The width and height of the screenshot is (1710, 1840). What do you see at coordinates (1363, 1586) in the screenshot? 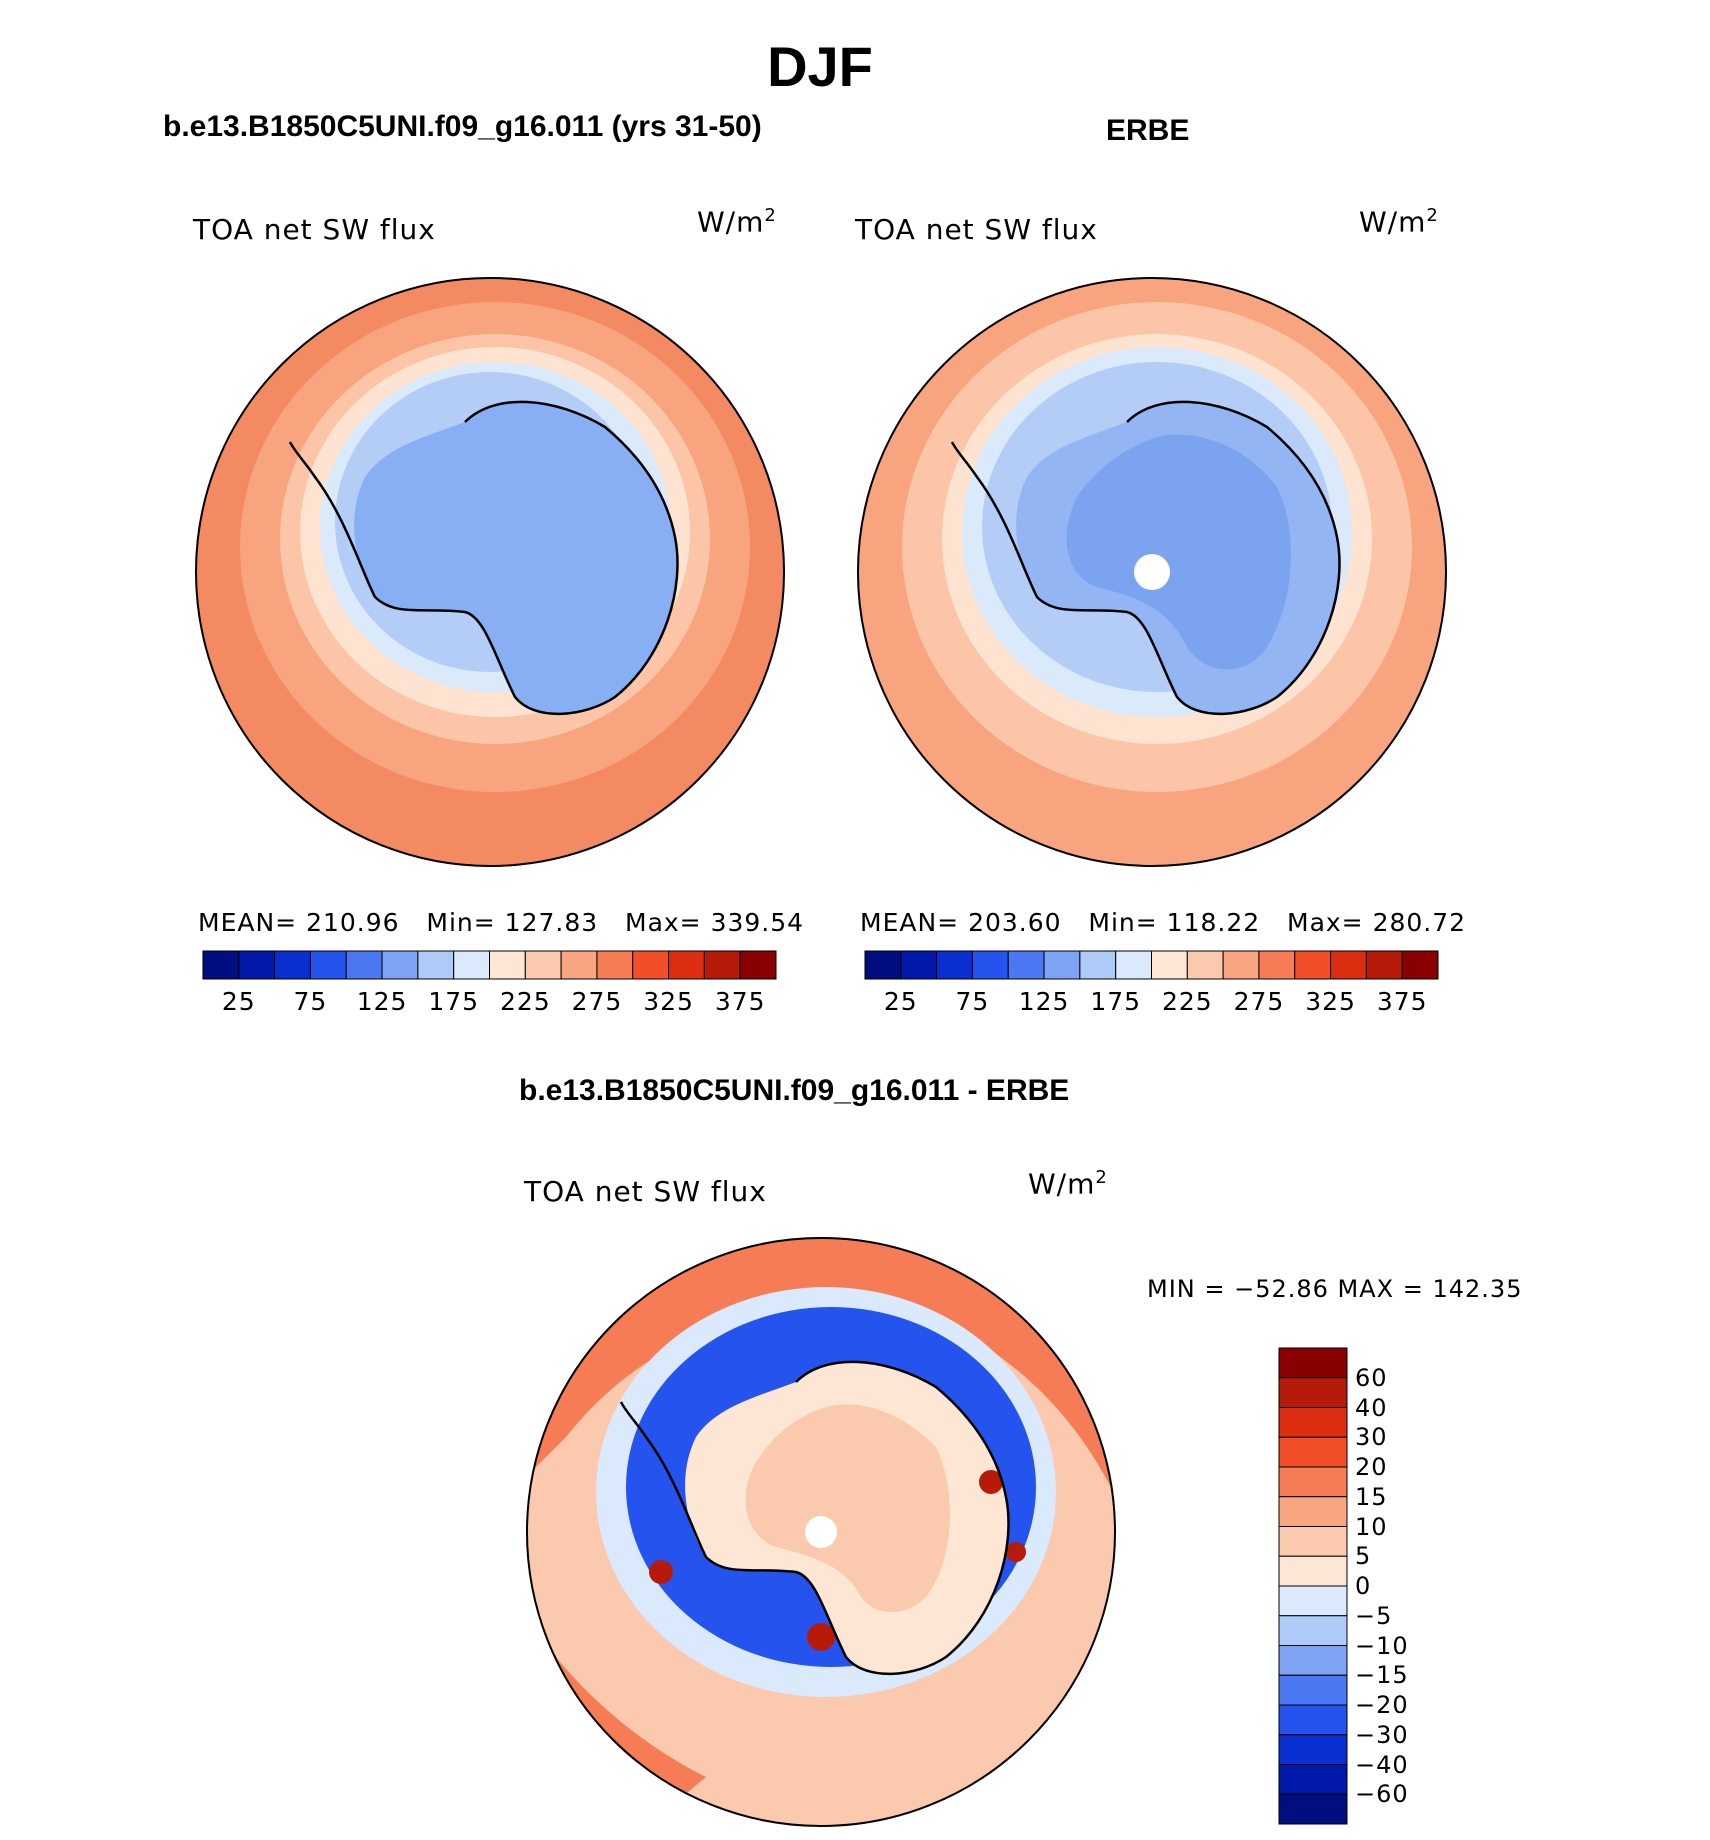
I see `colorbar-tick-label: 0` at bounding box center [1363, 1586].